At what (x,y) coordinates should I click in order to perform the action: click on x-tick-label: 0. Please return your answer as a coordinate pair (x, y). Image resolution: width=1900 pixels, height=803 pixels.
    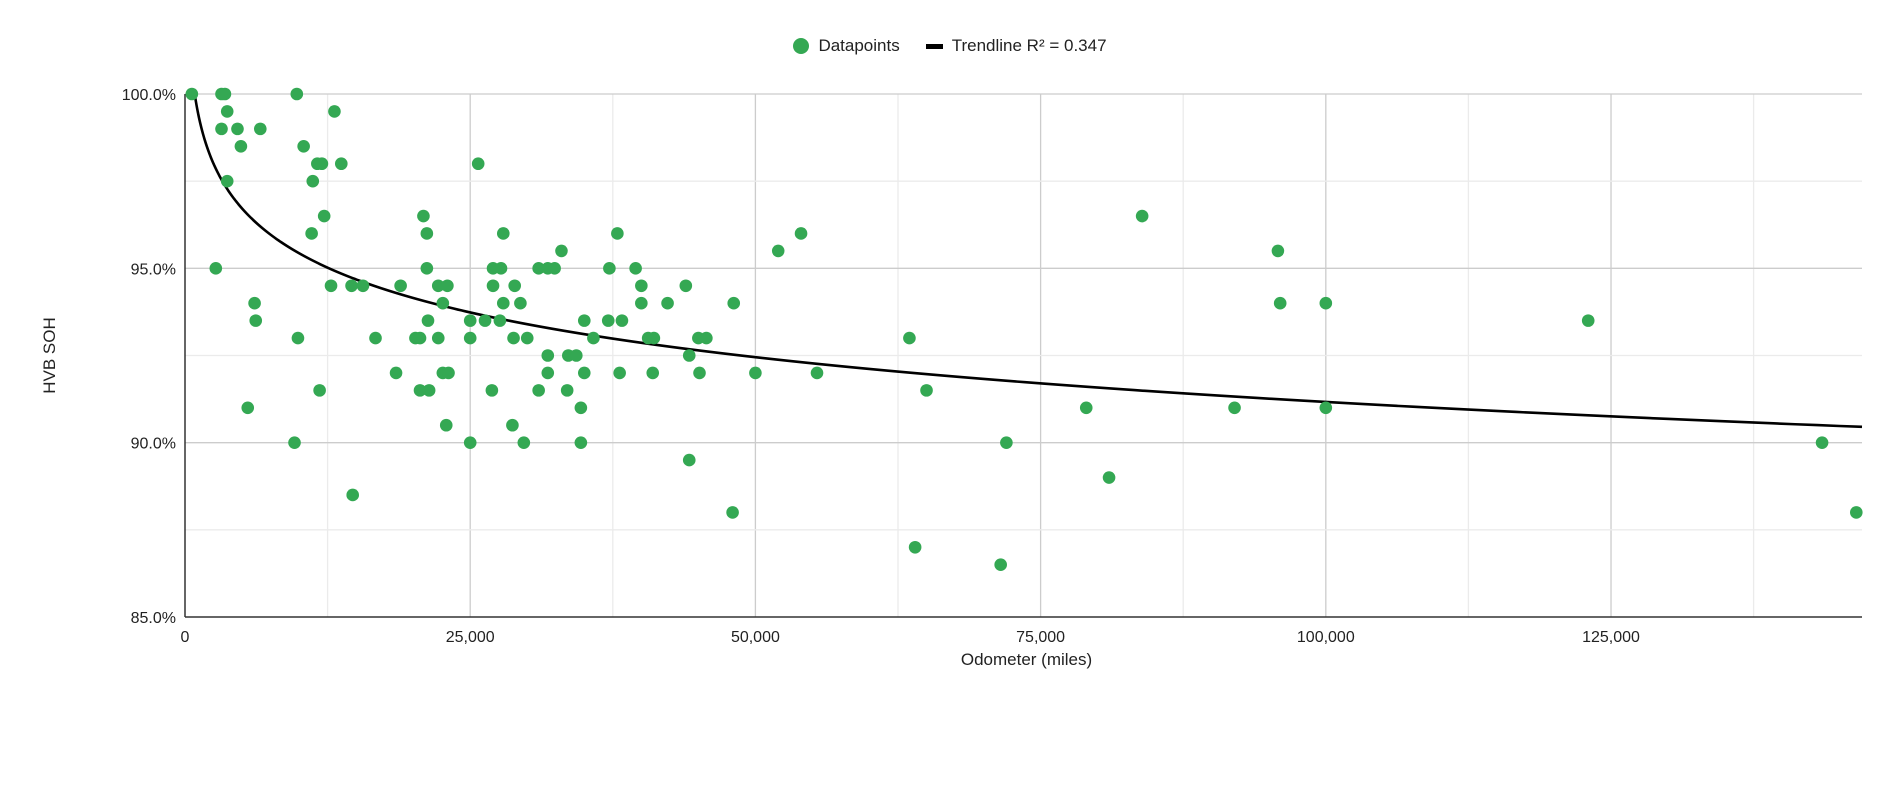
    Looking at the image, I should click on (185, 637).